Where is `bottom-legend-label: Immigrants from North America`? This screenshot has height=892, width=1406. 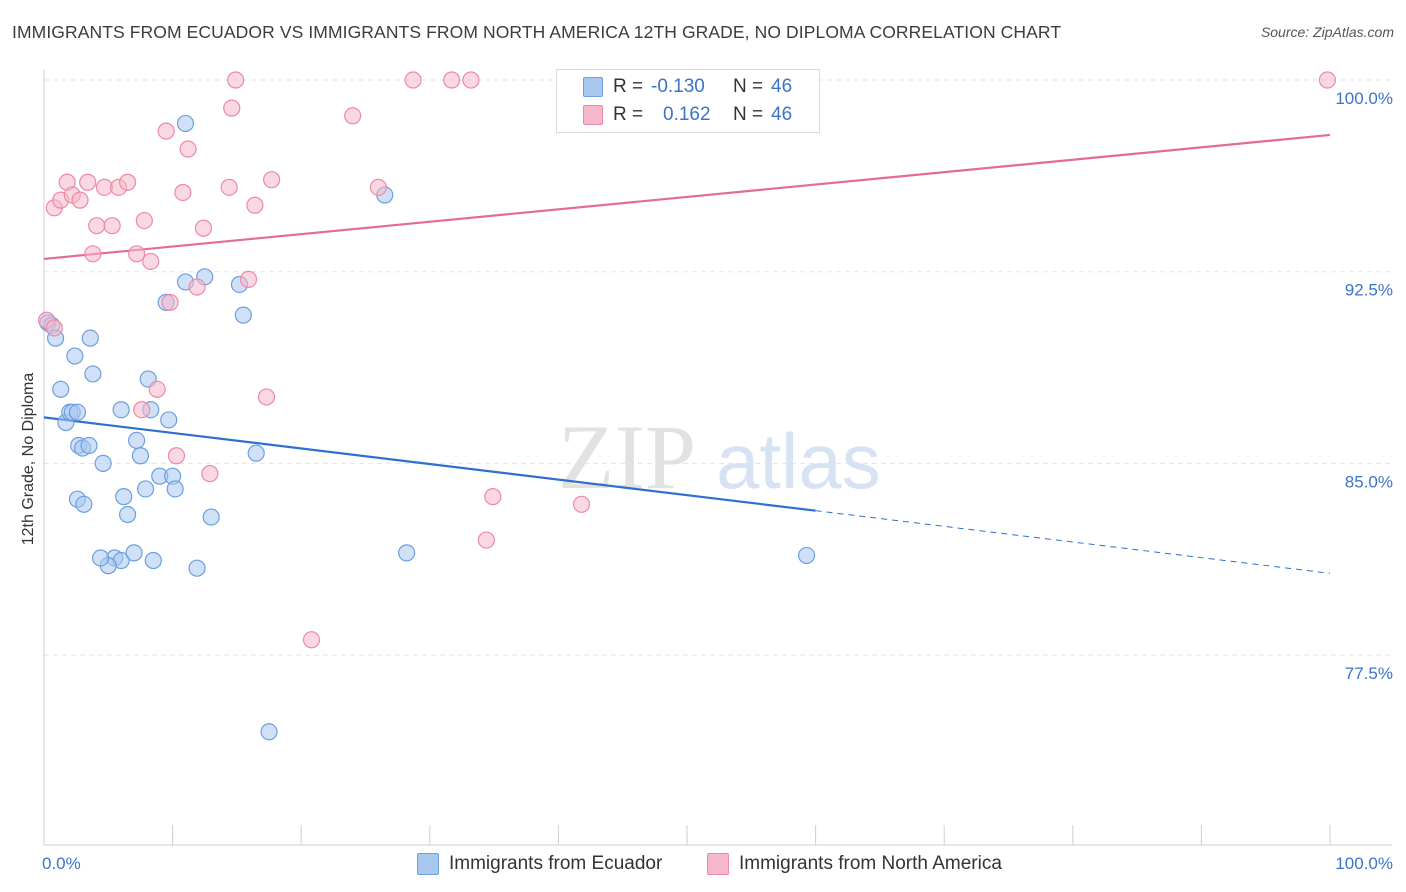 bottom-legend-label: Immigrants from North America is located at coordinates (870, 863).